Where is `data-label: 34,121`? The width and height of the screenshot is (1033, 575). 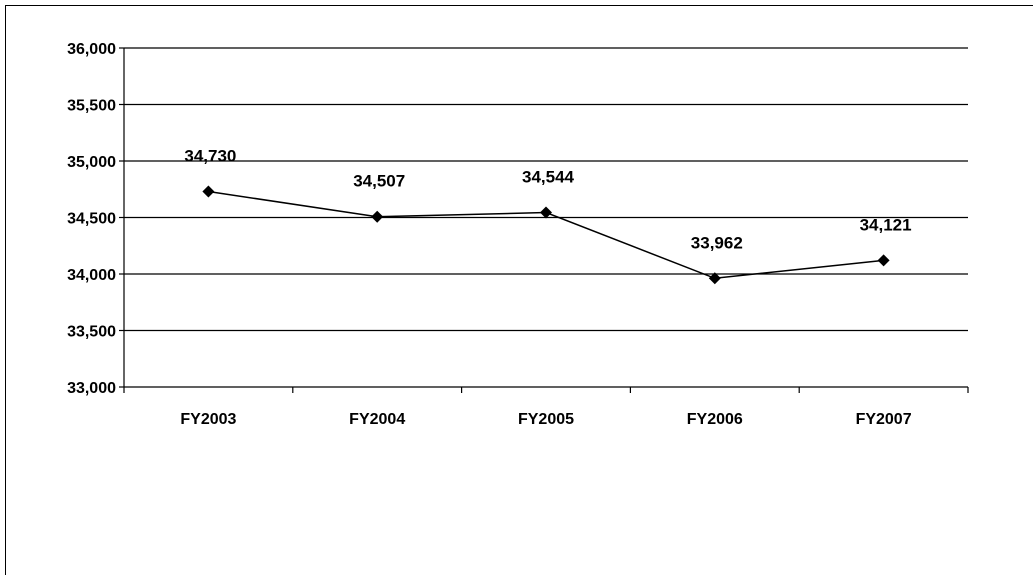
data-label: 34,121 is located at coordinates (886, 224).